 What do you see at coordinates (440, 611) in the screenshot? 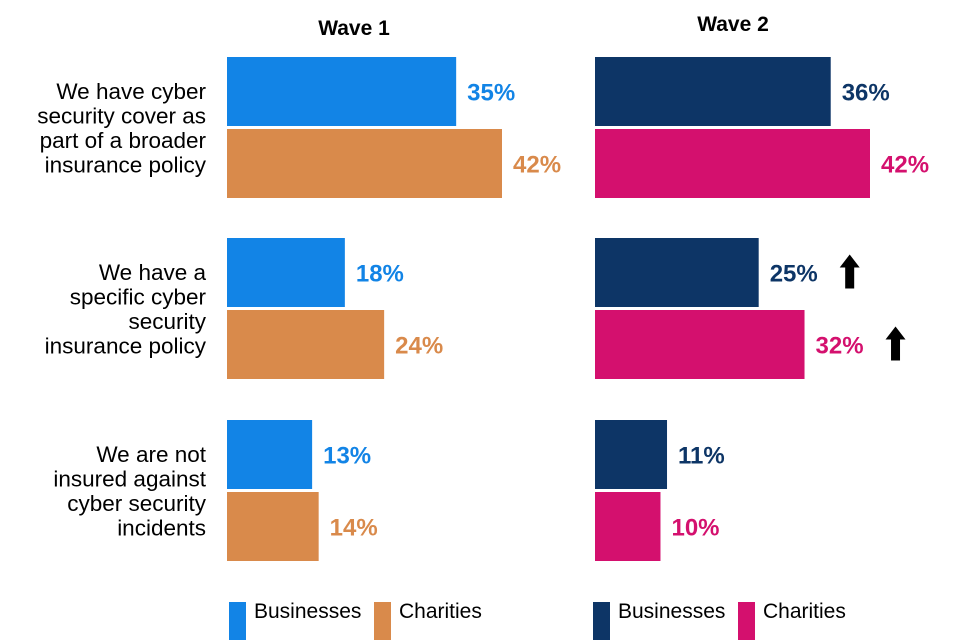
I see `wave-1-legend-label-charities: Charities` at bounding box center [440, 611].